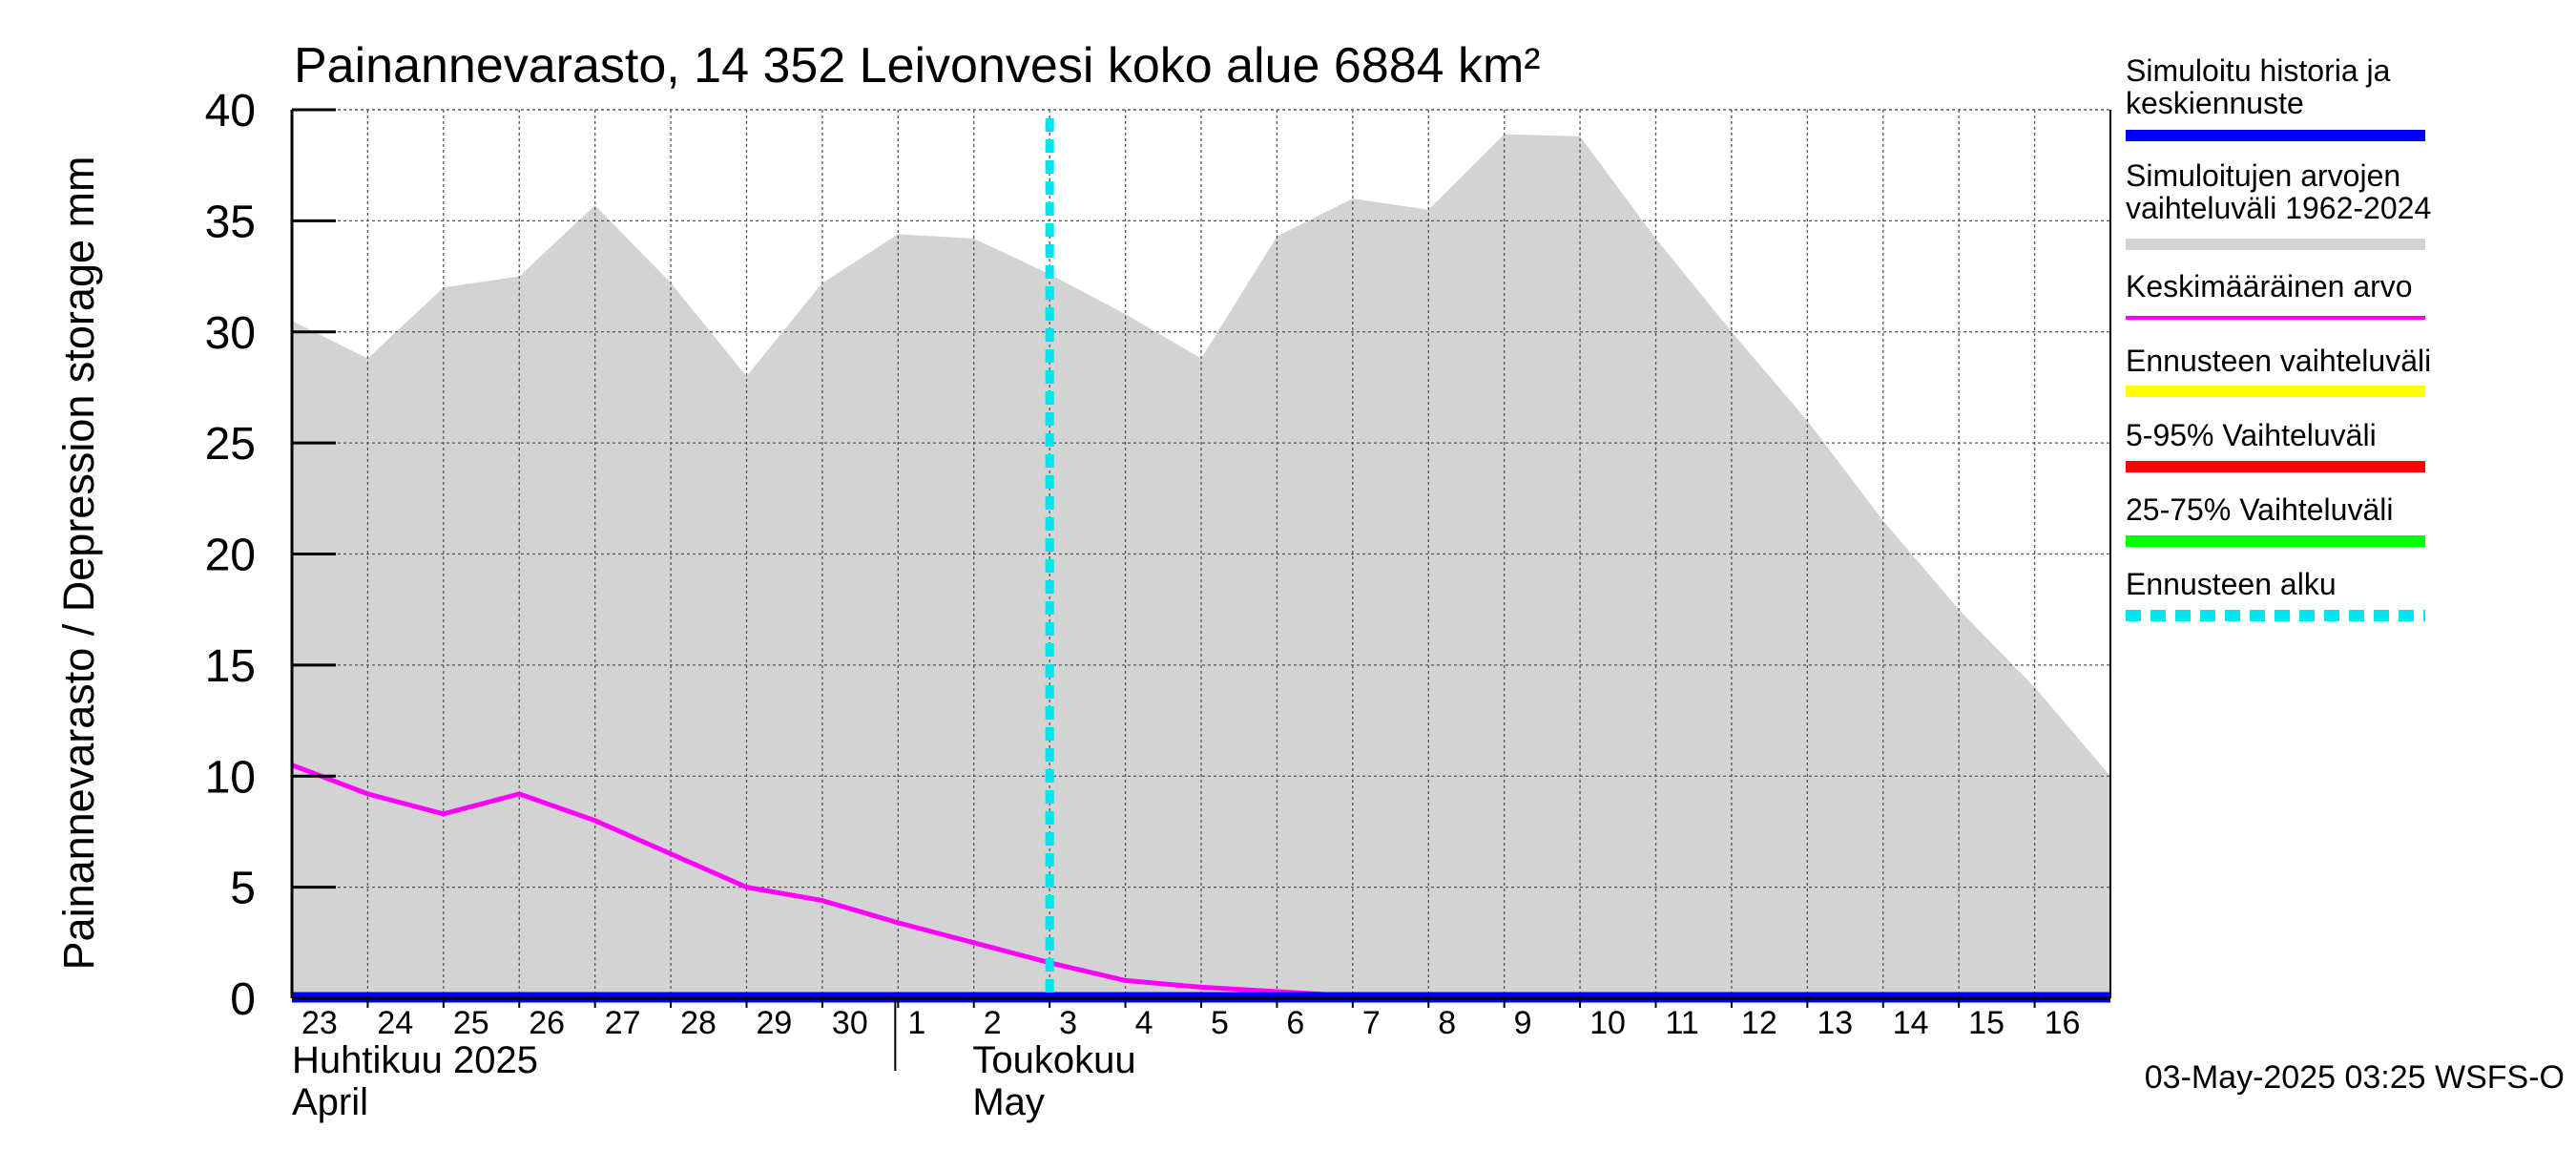  Describe the element at coordinates (2263, 175) in the screenshot. I see `legend-label: Simuloitujen arvojen` at that location.